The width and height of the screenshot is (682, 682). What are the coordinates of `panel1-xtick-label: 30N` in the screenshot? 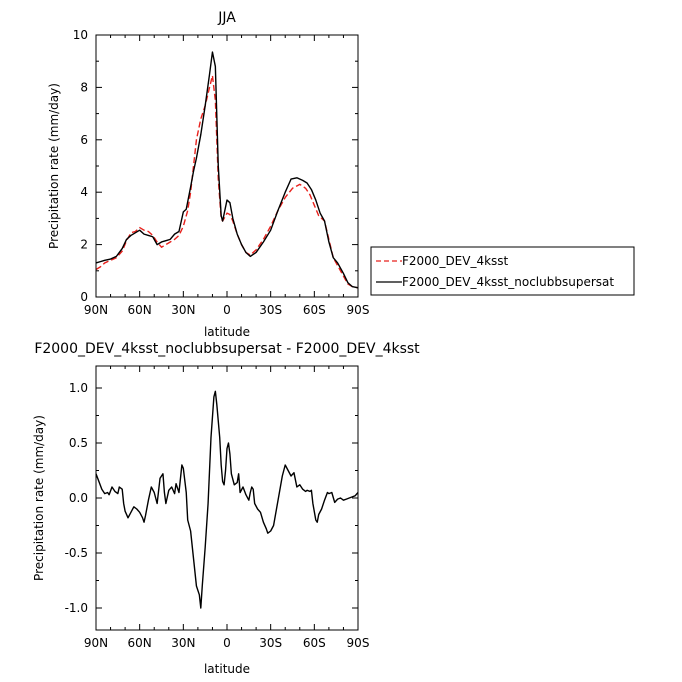 It's located at (183, 310).